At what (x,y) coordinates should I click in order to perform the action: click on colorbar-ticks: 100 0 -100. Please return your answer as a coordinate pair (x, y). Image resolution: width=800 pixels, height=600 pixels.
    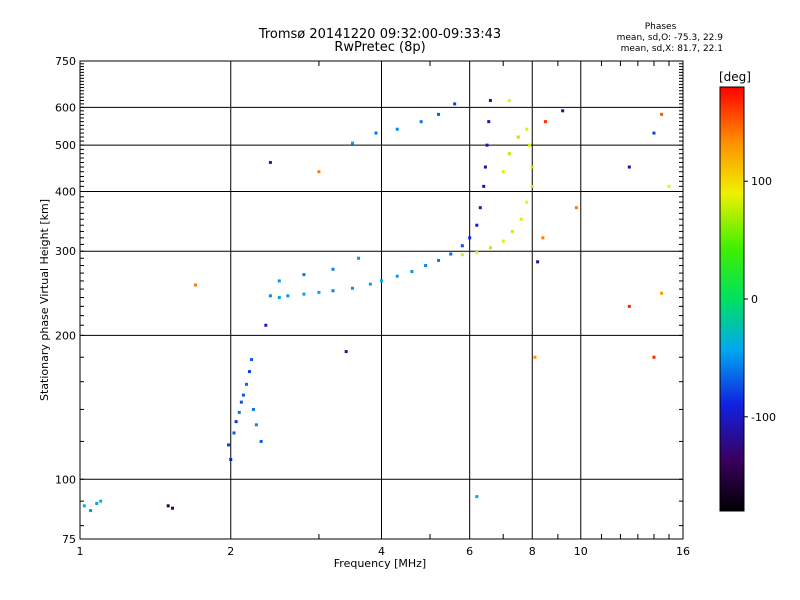
    Looking at the image, I should click on (760, 299).